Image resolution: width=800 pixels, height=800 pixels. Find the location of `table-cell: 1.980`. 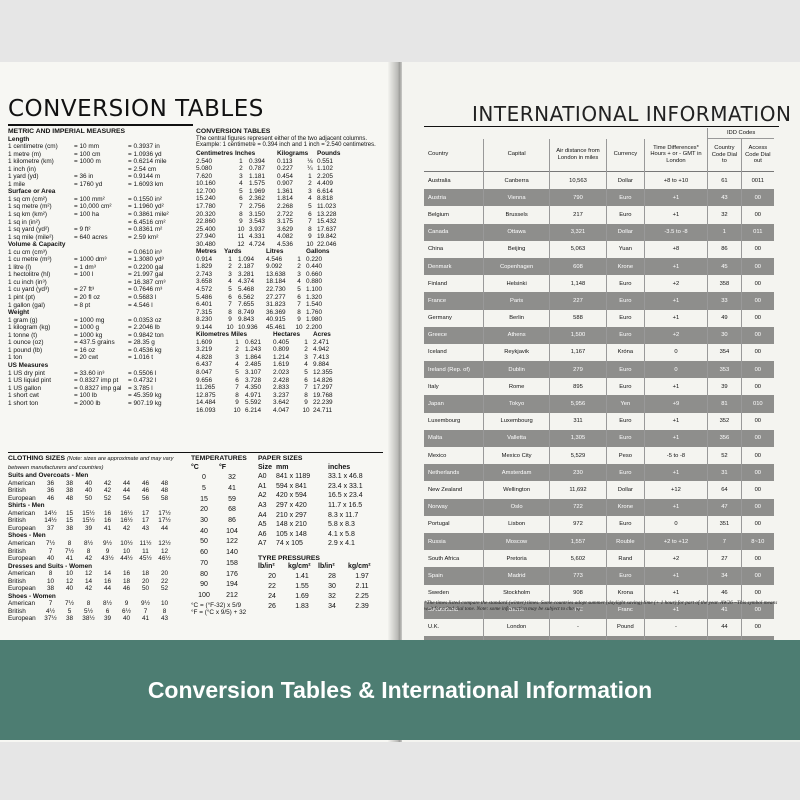

table-cell: 1.980 is located at coordinates (314, 320).